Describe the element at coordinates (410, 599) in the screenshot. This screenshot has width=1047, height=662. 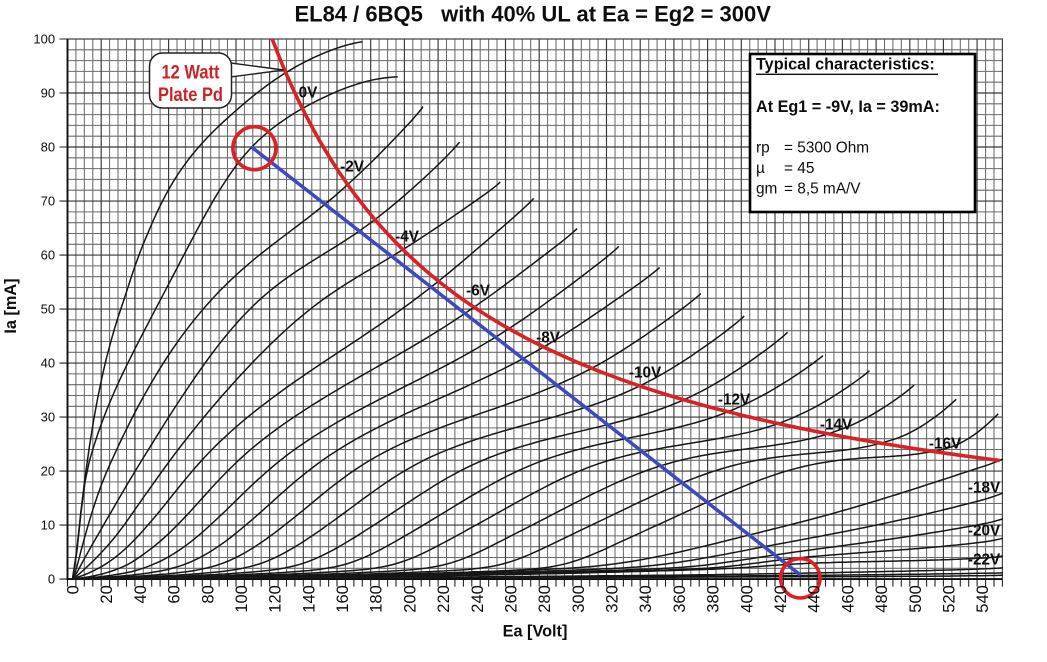
I see `svg-text: 200` at that location.